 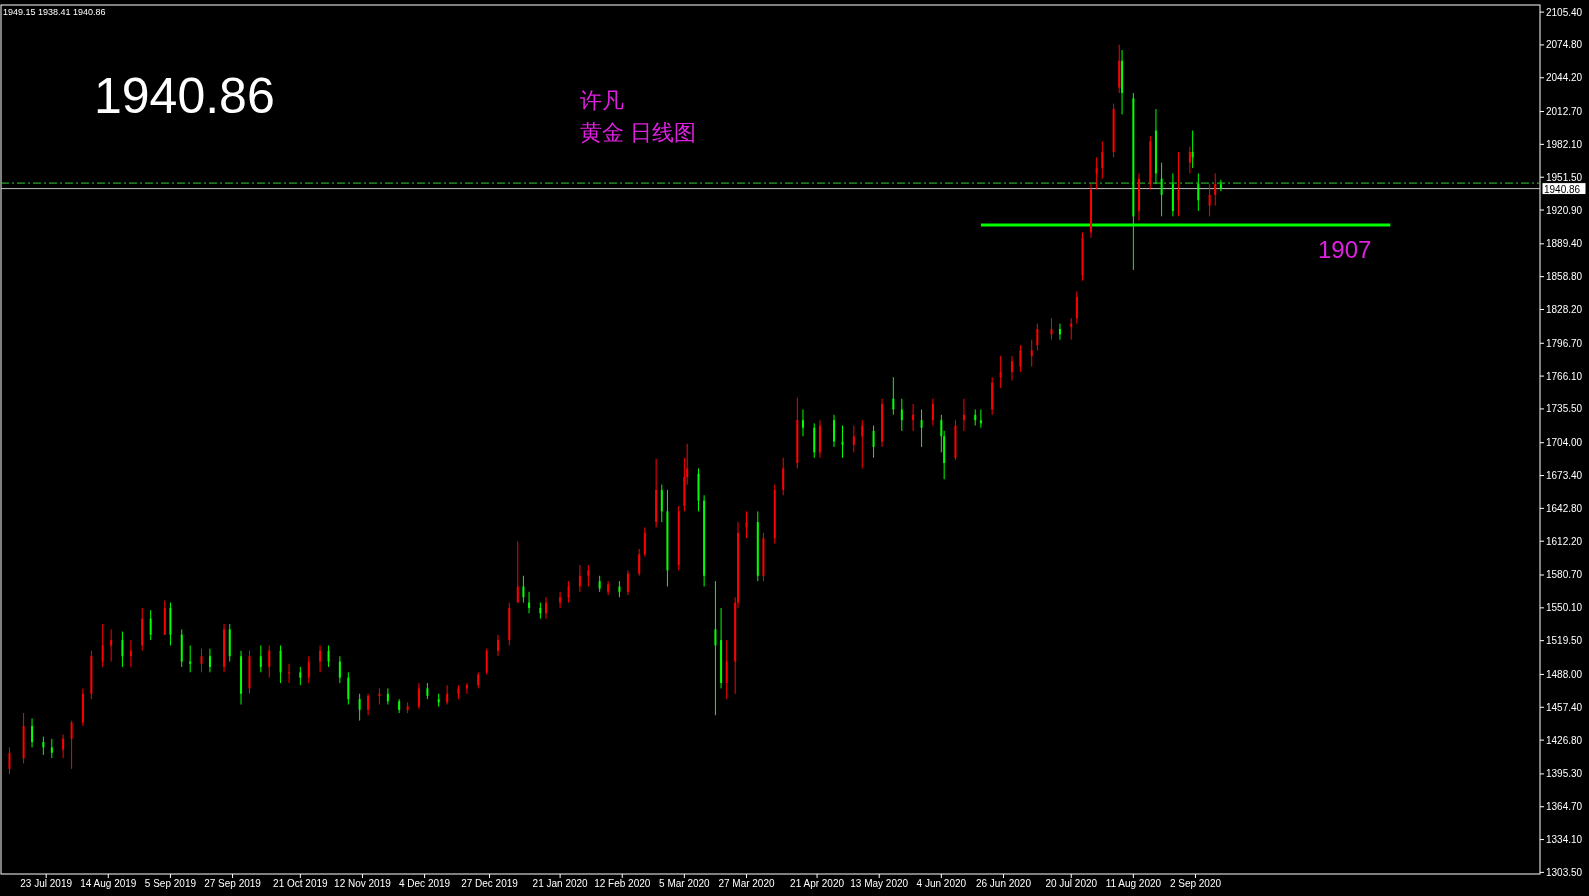 What do you see at coordinates (1003, 883) in the screenshot?
I see `x-tick-label: 26 Jun 2020` at bounding box center [1003, 883].